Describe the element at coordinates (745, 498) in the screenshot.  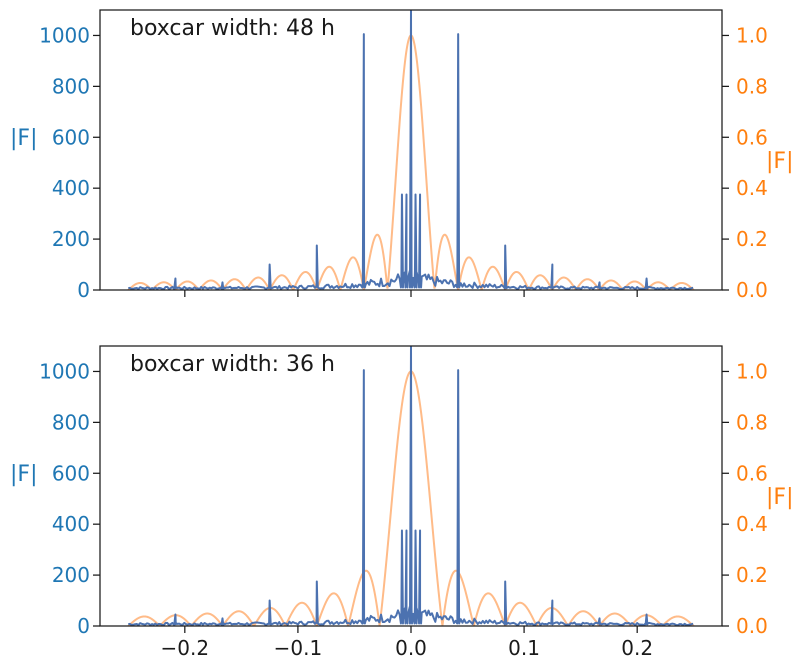
I see `panel-bottom-right-ticks: 0.0 0.2 0.4 0.6 0.8 1.0` at that location.